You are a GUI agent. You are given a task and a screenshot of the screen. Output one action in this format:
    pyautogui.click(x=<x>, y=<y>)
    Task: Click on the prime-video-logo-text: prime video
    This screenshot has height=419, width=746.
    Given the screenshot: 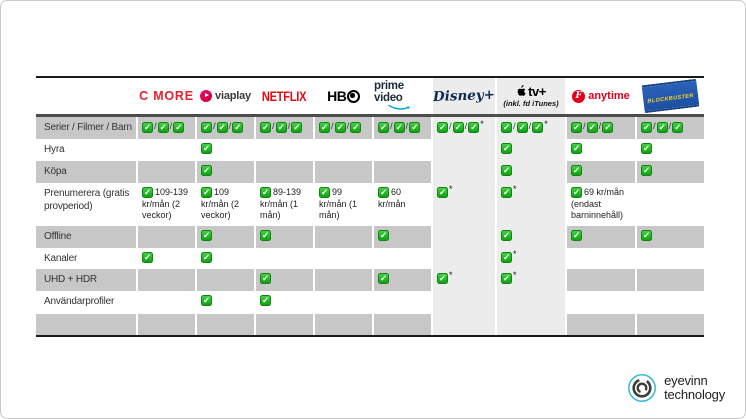 What is the action you would take?
    pyautogui.click(x=389, y=92)
    